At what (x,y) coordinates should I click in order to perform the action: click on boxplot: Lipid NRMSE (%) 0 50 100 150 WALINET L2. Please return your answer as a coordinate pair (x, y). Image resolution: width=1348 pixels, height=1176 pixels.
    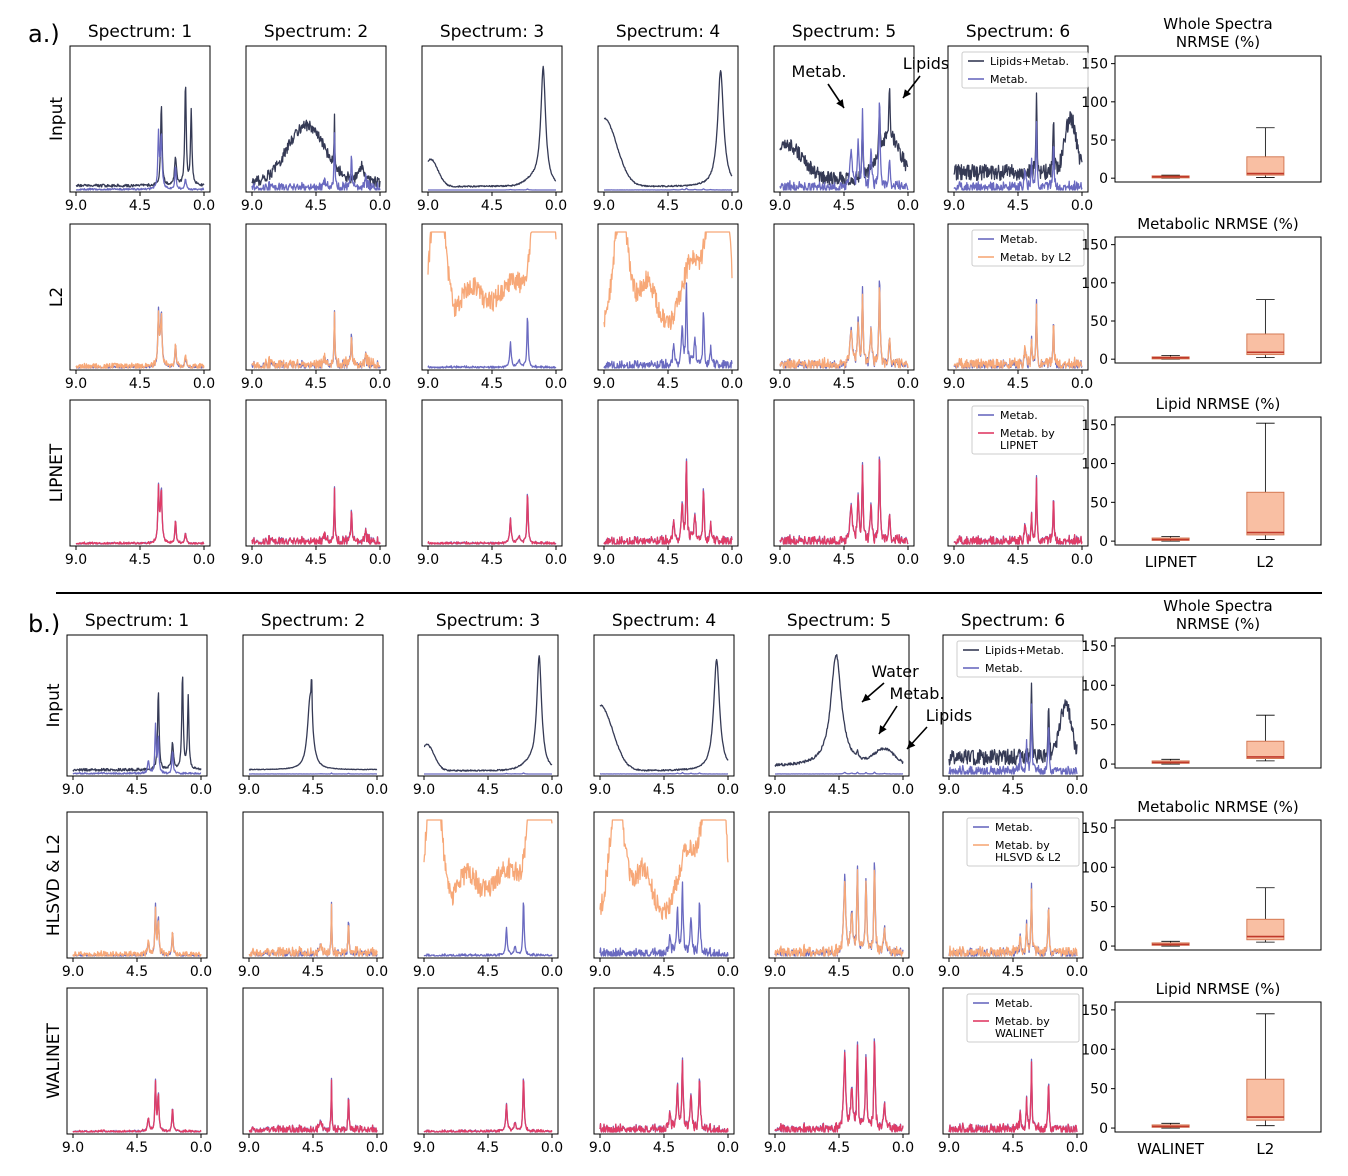
    Looking at the image, I should click on (1201, 1069).